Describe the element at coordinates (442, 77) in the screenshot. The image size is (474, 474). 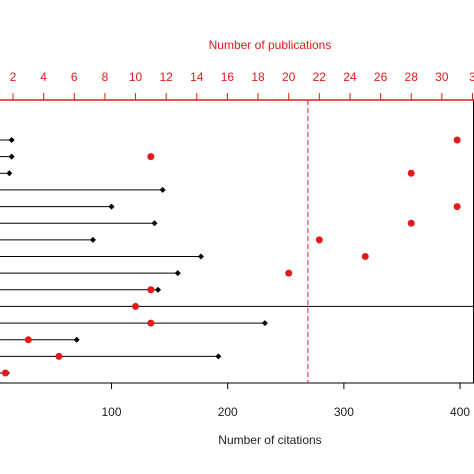
I see `x2-tick-label: 30` at that location.